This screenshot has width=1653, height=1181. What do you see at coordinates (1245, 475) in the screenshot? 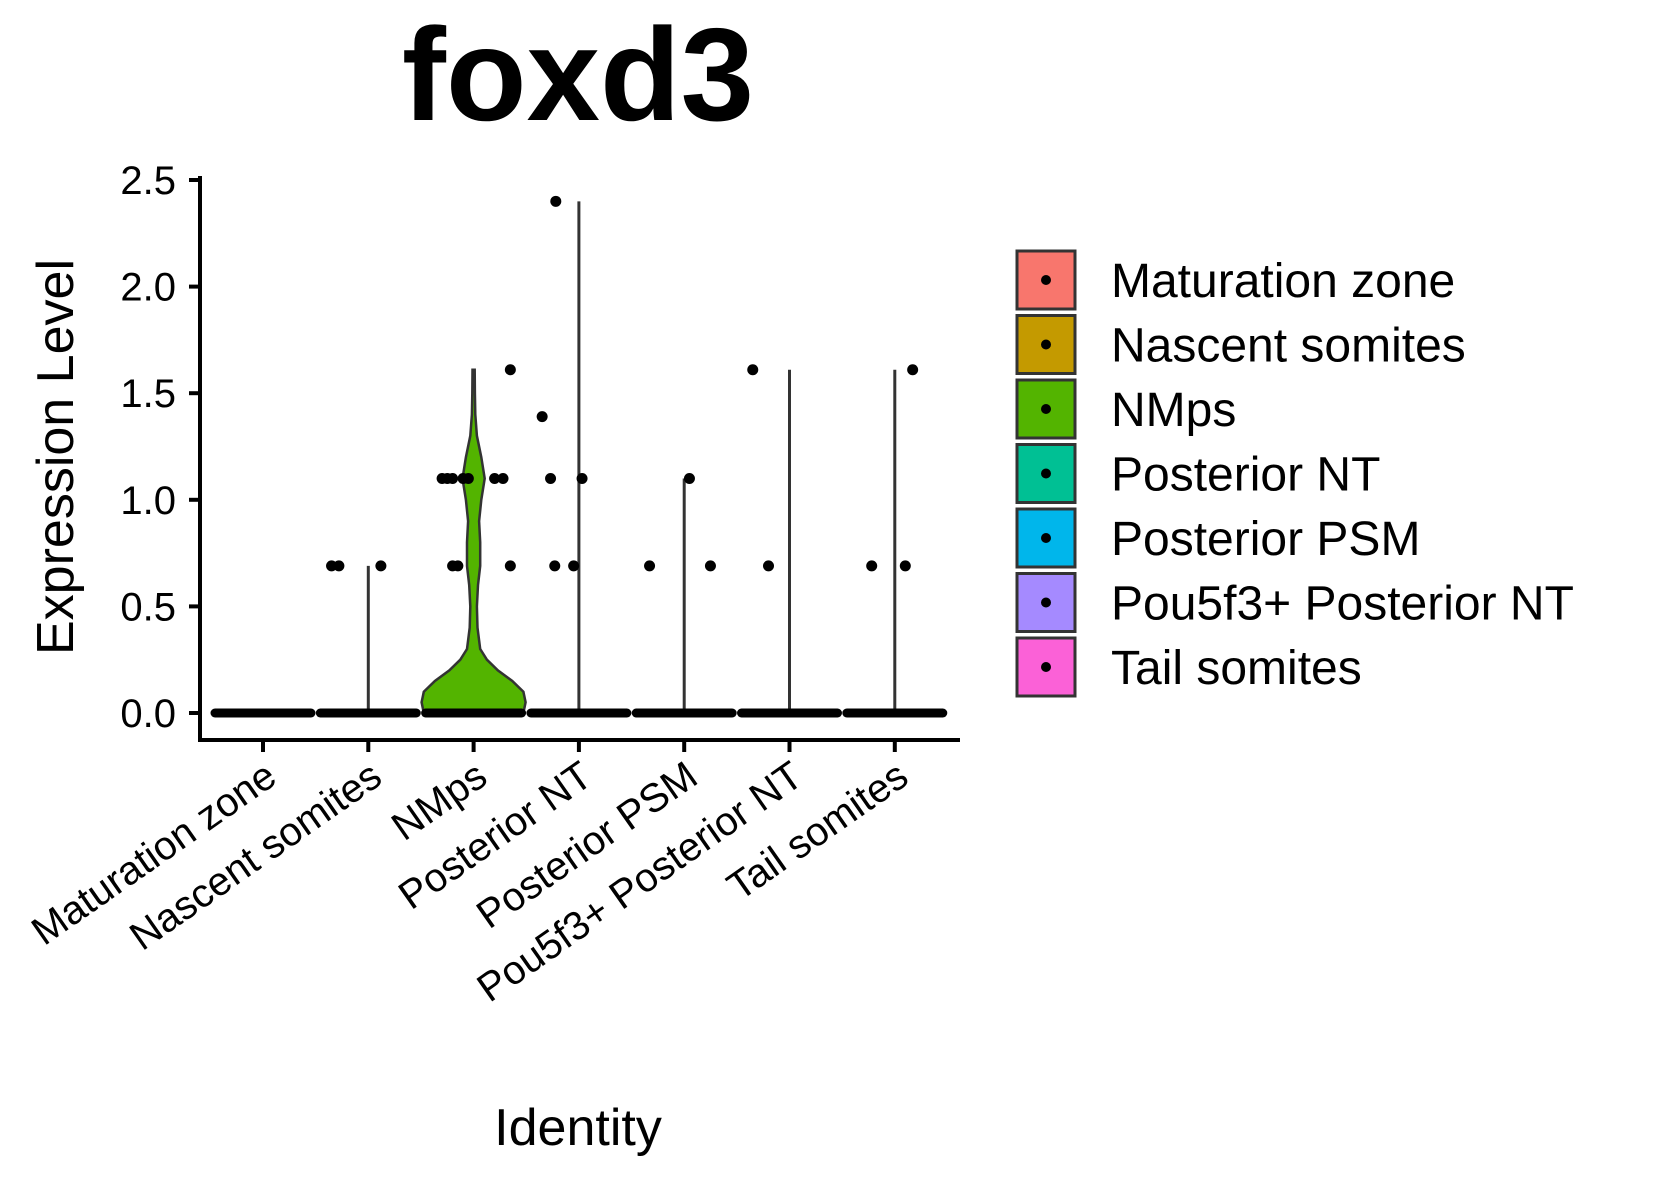
I see `legend-label: Posterior NT` at bounding box center [1245, 475].